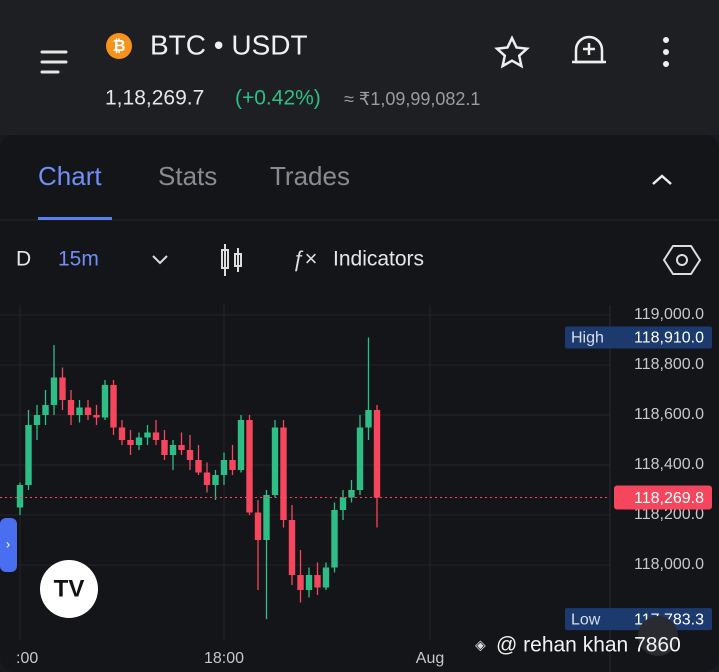  What do you see at coordinates (378, 259) in the screenshot?
I see `indicators: Indicators` at bounding box center [378, 259].